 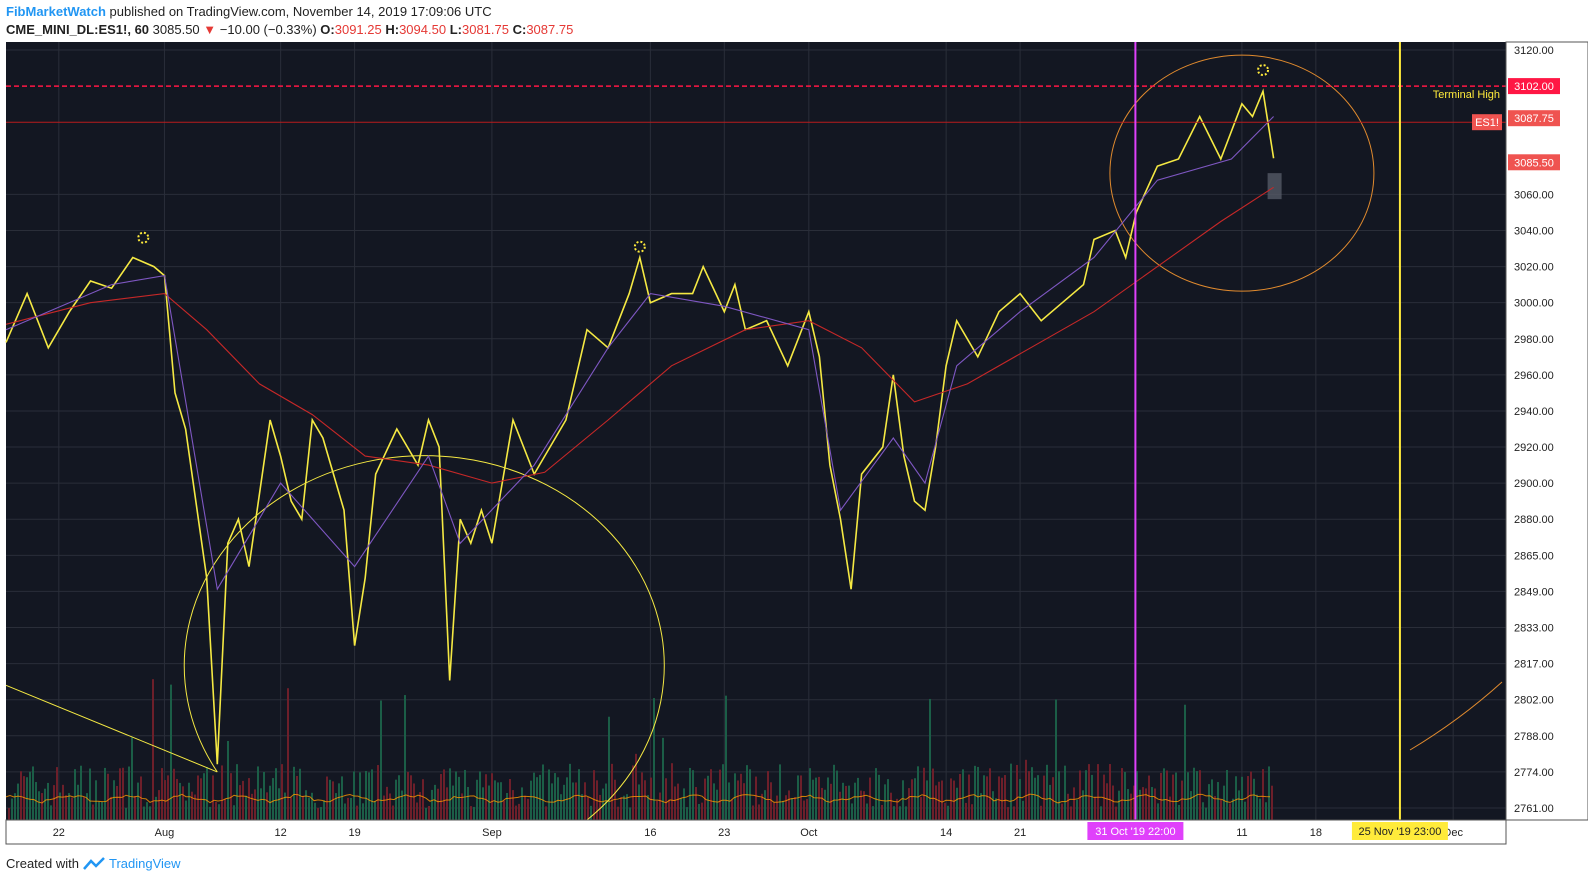 What do you see at coordinates (423, 29) in the screenshot?
I see `high-value: 3094.50` at bounding box center [423, 29].